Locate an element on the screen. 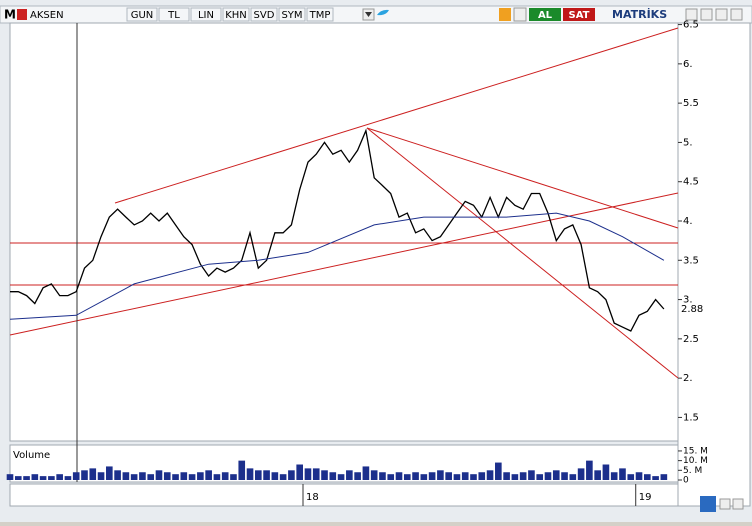 This screenshot has width=752, height=526. buy-label: AL is located at coordinates (545, 15).